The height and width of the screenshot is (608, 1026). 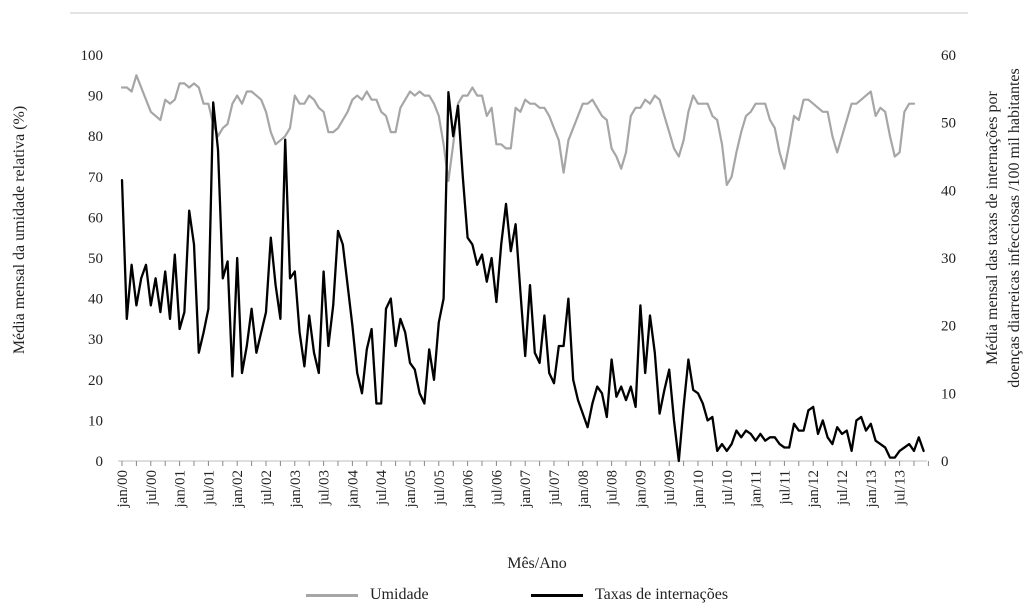 What do you see at coordinates (95, 421) in the screenshot?
I see `y-tick-label-left: 10` at bounding box center [95, 421].